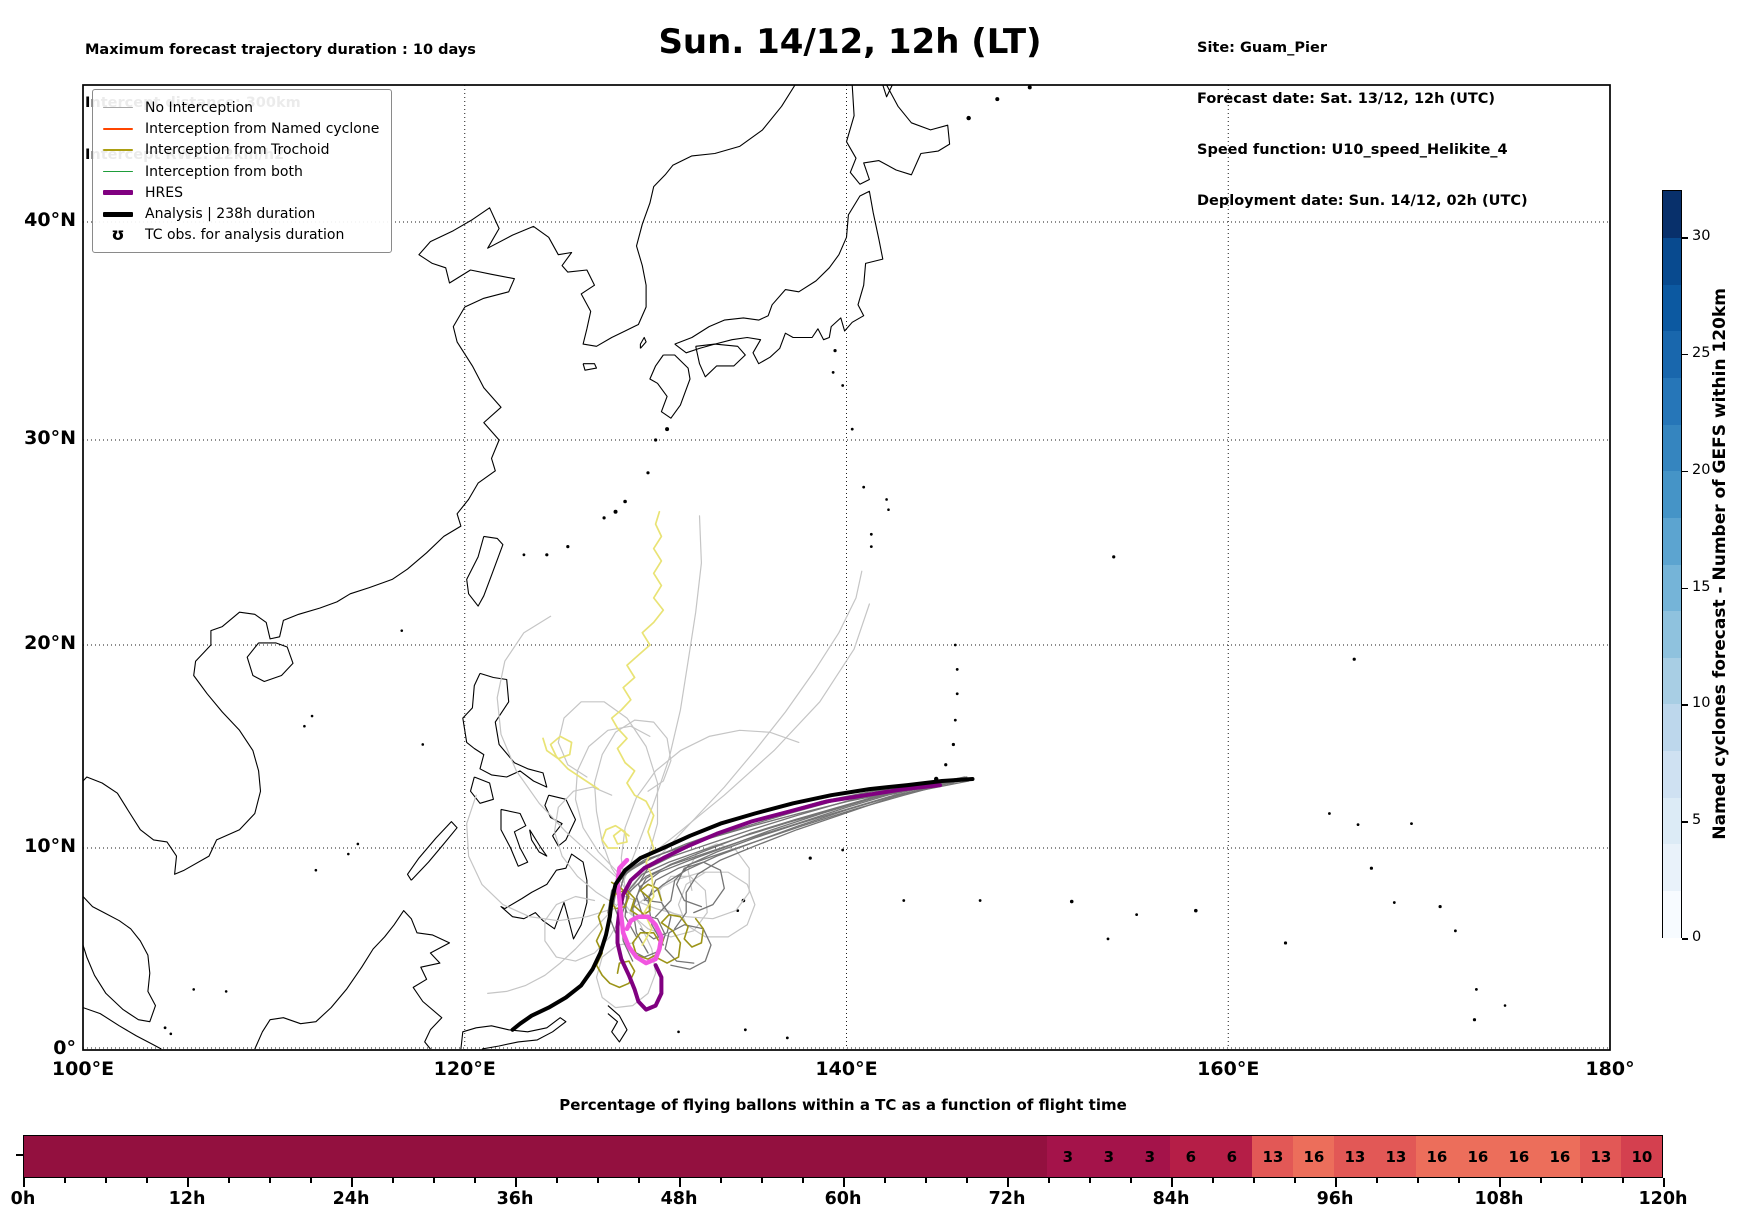 This screenshot has height=1213, width=1748. Describe the element at coordinates (1355, 1156) in the screenshot. I see `strip-cell-96h: 13` at that location.